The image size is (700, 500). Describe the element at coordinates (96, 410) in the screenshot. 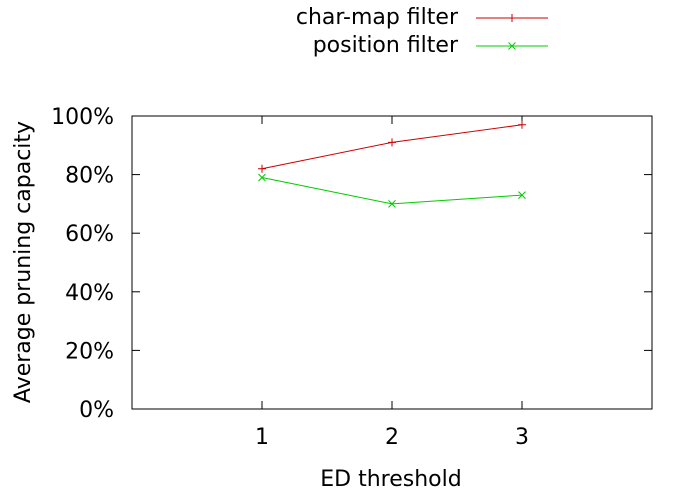

I see `y-tick-label: 0%` at that location.